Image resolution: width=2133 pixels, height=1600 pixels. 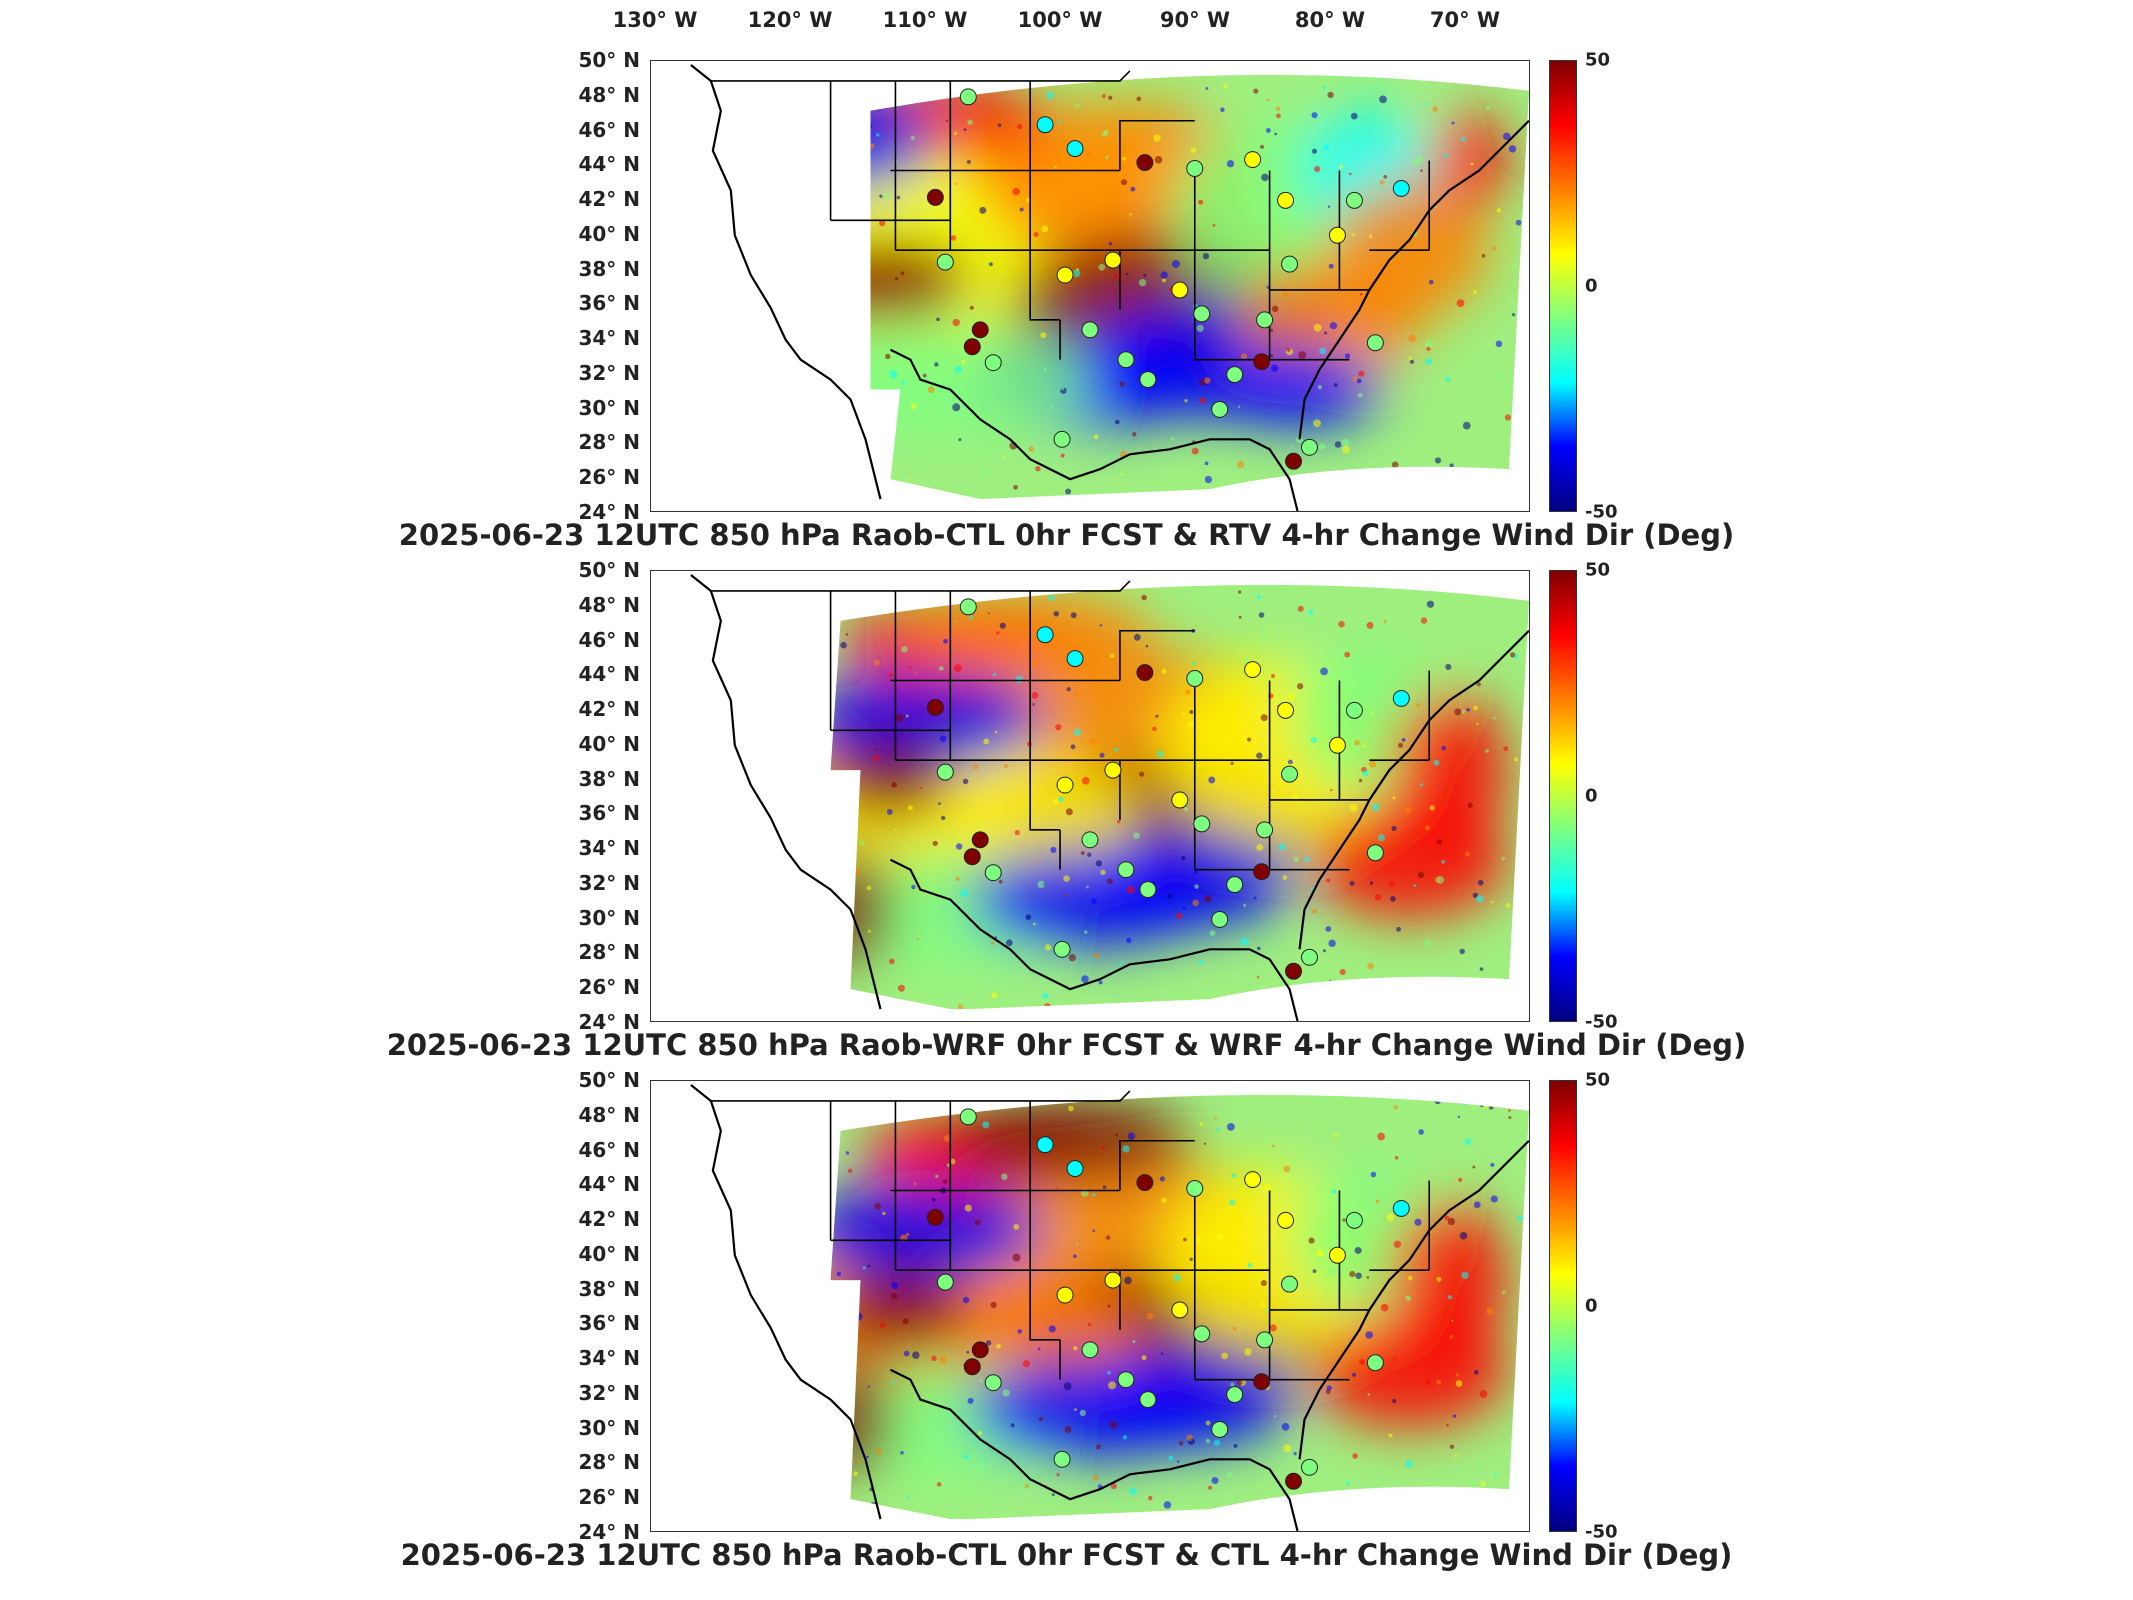 What do you see at coordinates (1060, 20) in the screenshot?
I see `longitude-tick-label: 100° W` at bounding box center [1060, 20].